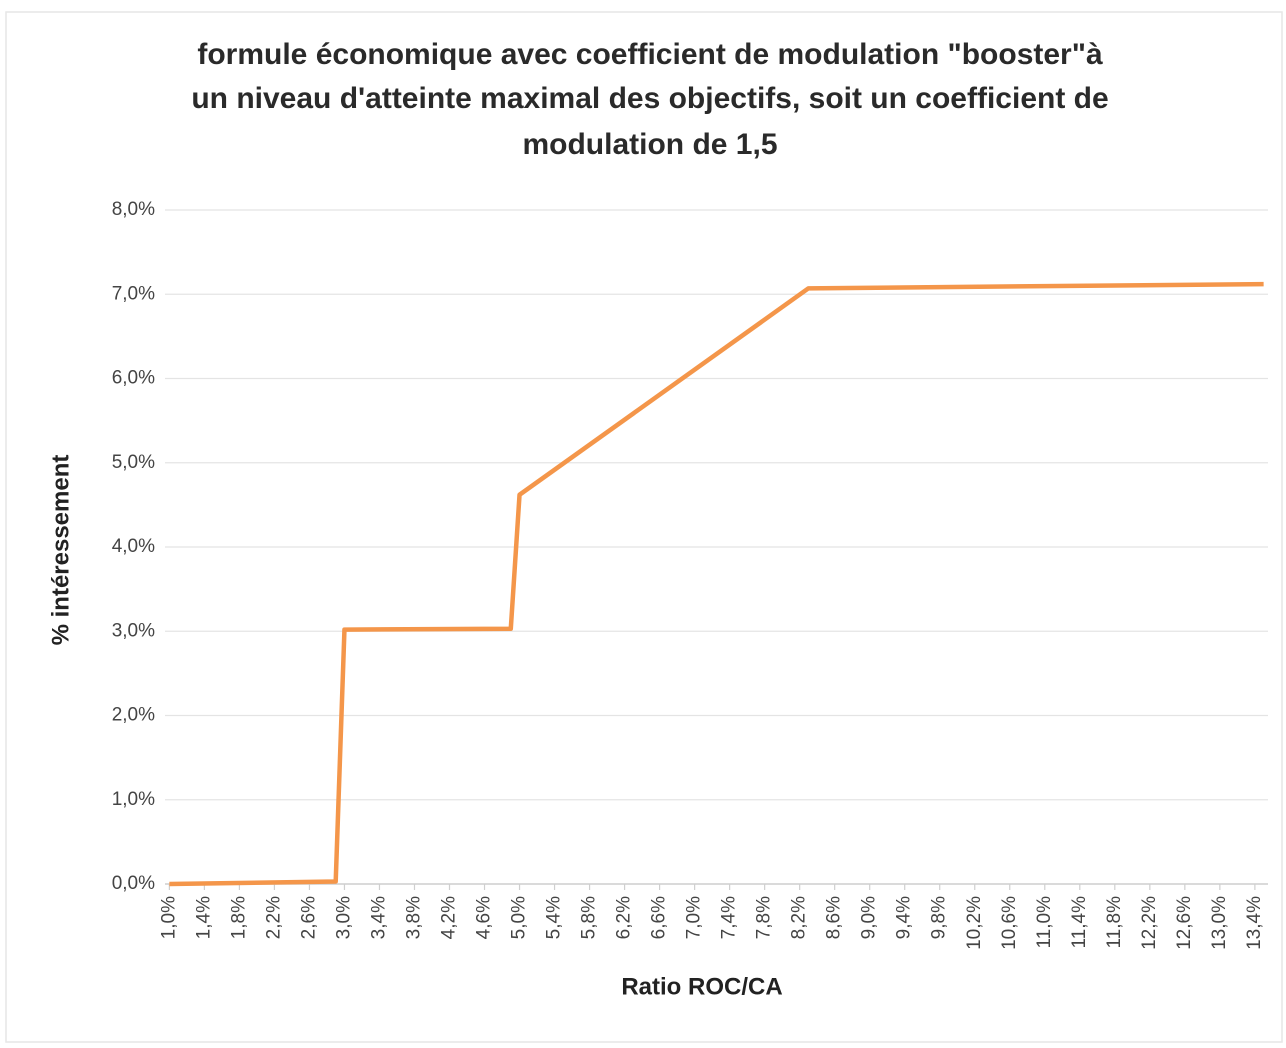 The width and height of the screenshot is (1286, 1048). I want to click on y-tick-label: 6,0%, so click(133, 378).